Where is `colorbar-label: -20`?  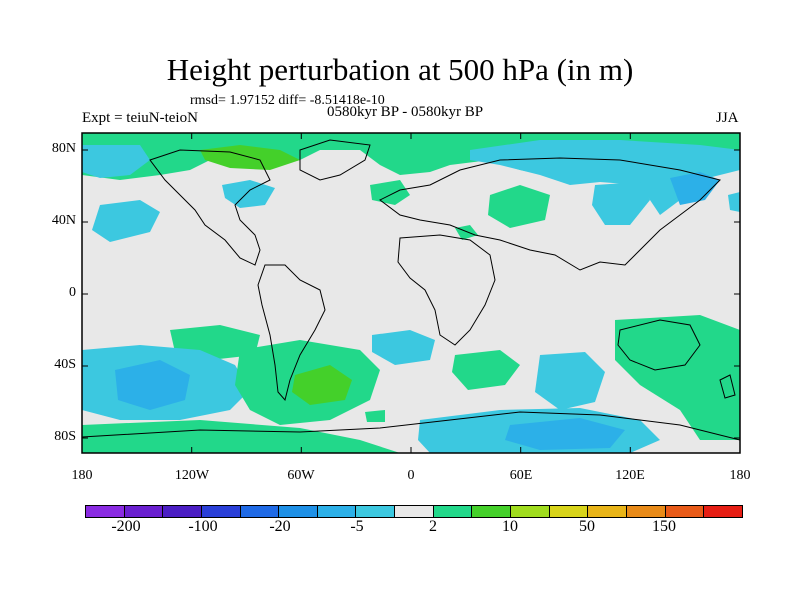
colorbar-label: -20 is located at coordinates (280, 526).